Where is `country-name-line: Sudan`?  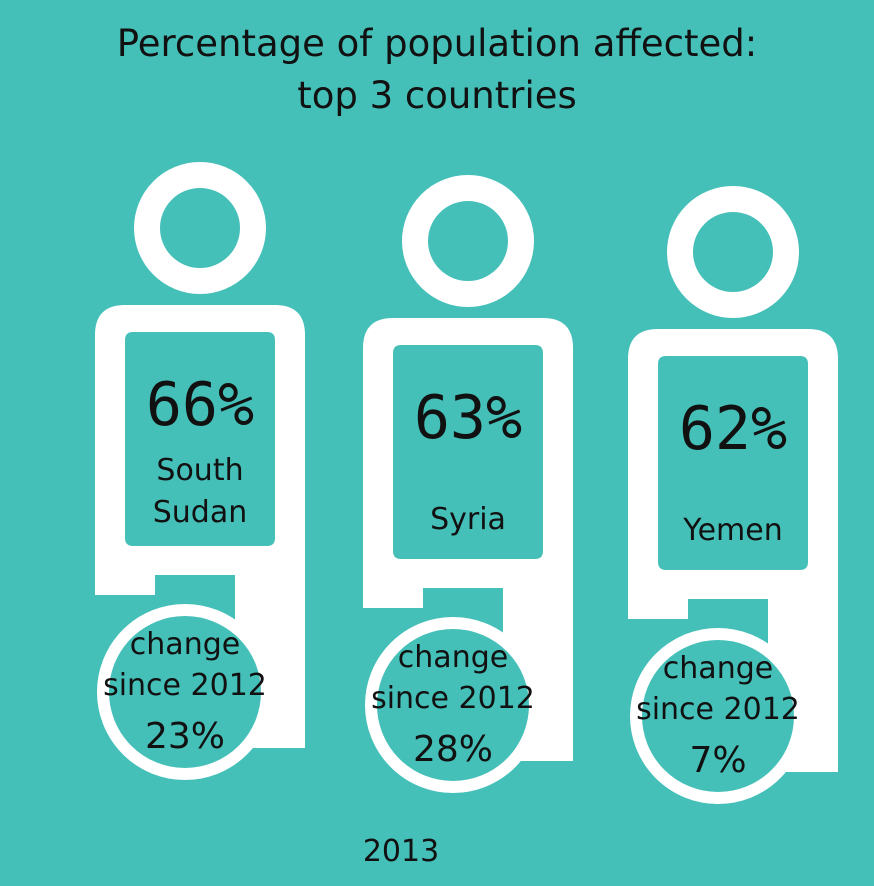
country-name-line: Sudan is located at coordinates (200, 512).